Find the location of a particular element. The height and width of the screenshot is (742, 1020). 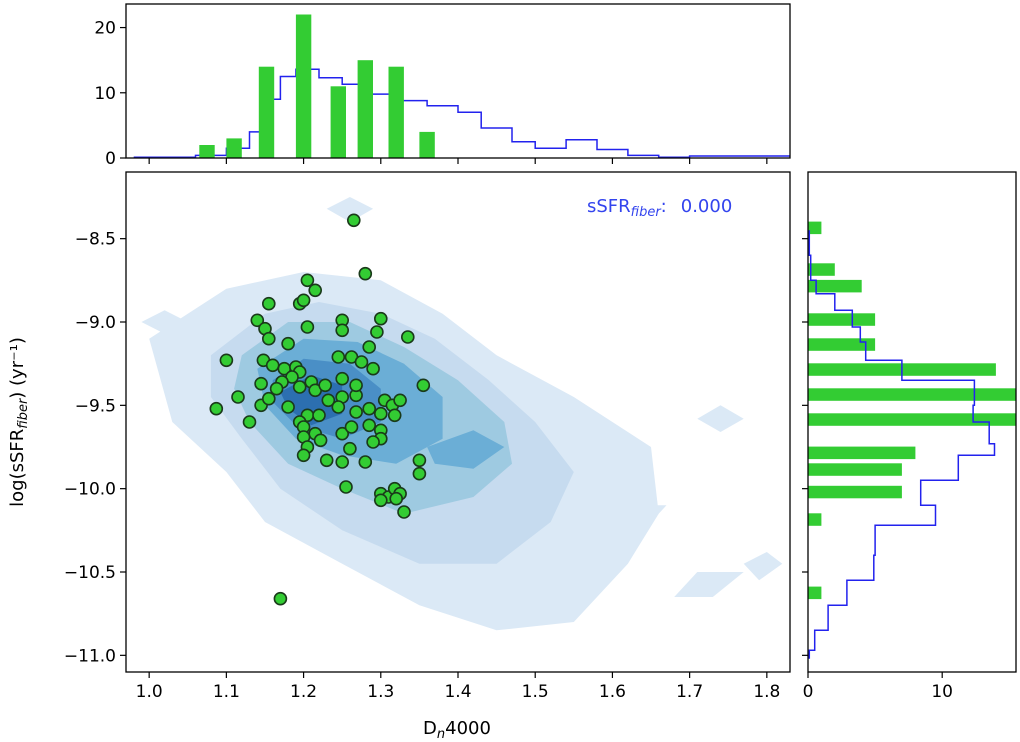

main-x-axis: 1.0 1.1 1.2 1.3 1.4 1.5 1.6 1.7 1.8 is located at coordinates (458, 687).